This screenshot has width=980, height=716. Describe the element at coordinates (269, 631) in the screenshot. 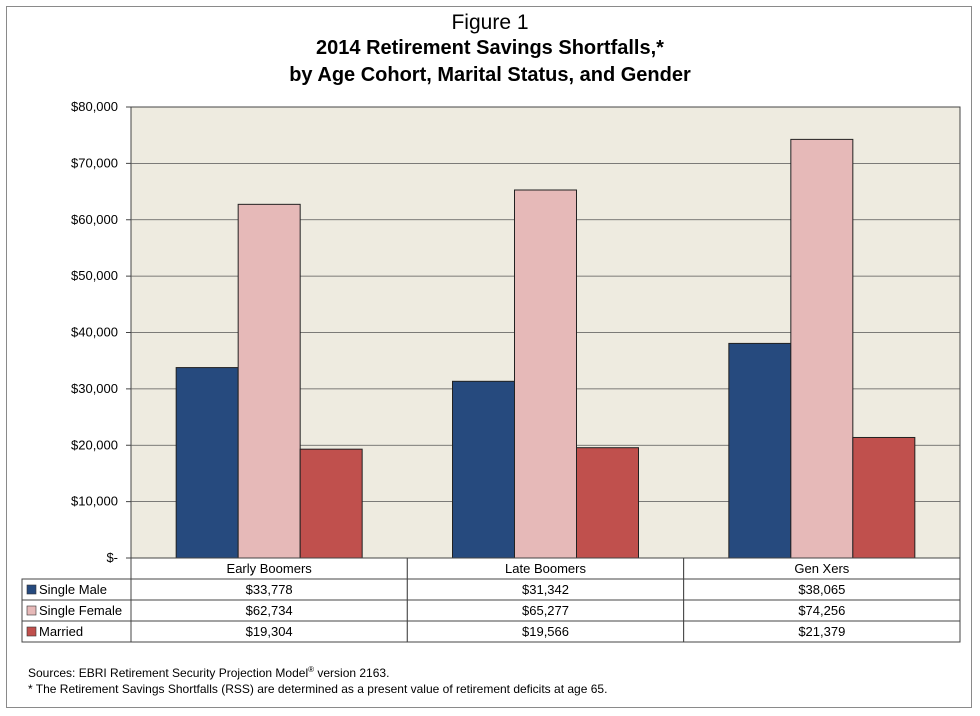

I see `data-label: $19,304` at that location.